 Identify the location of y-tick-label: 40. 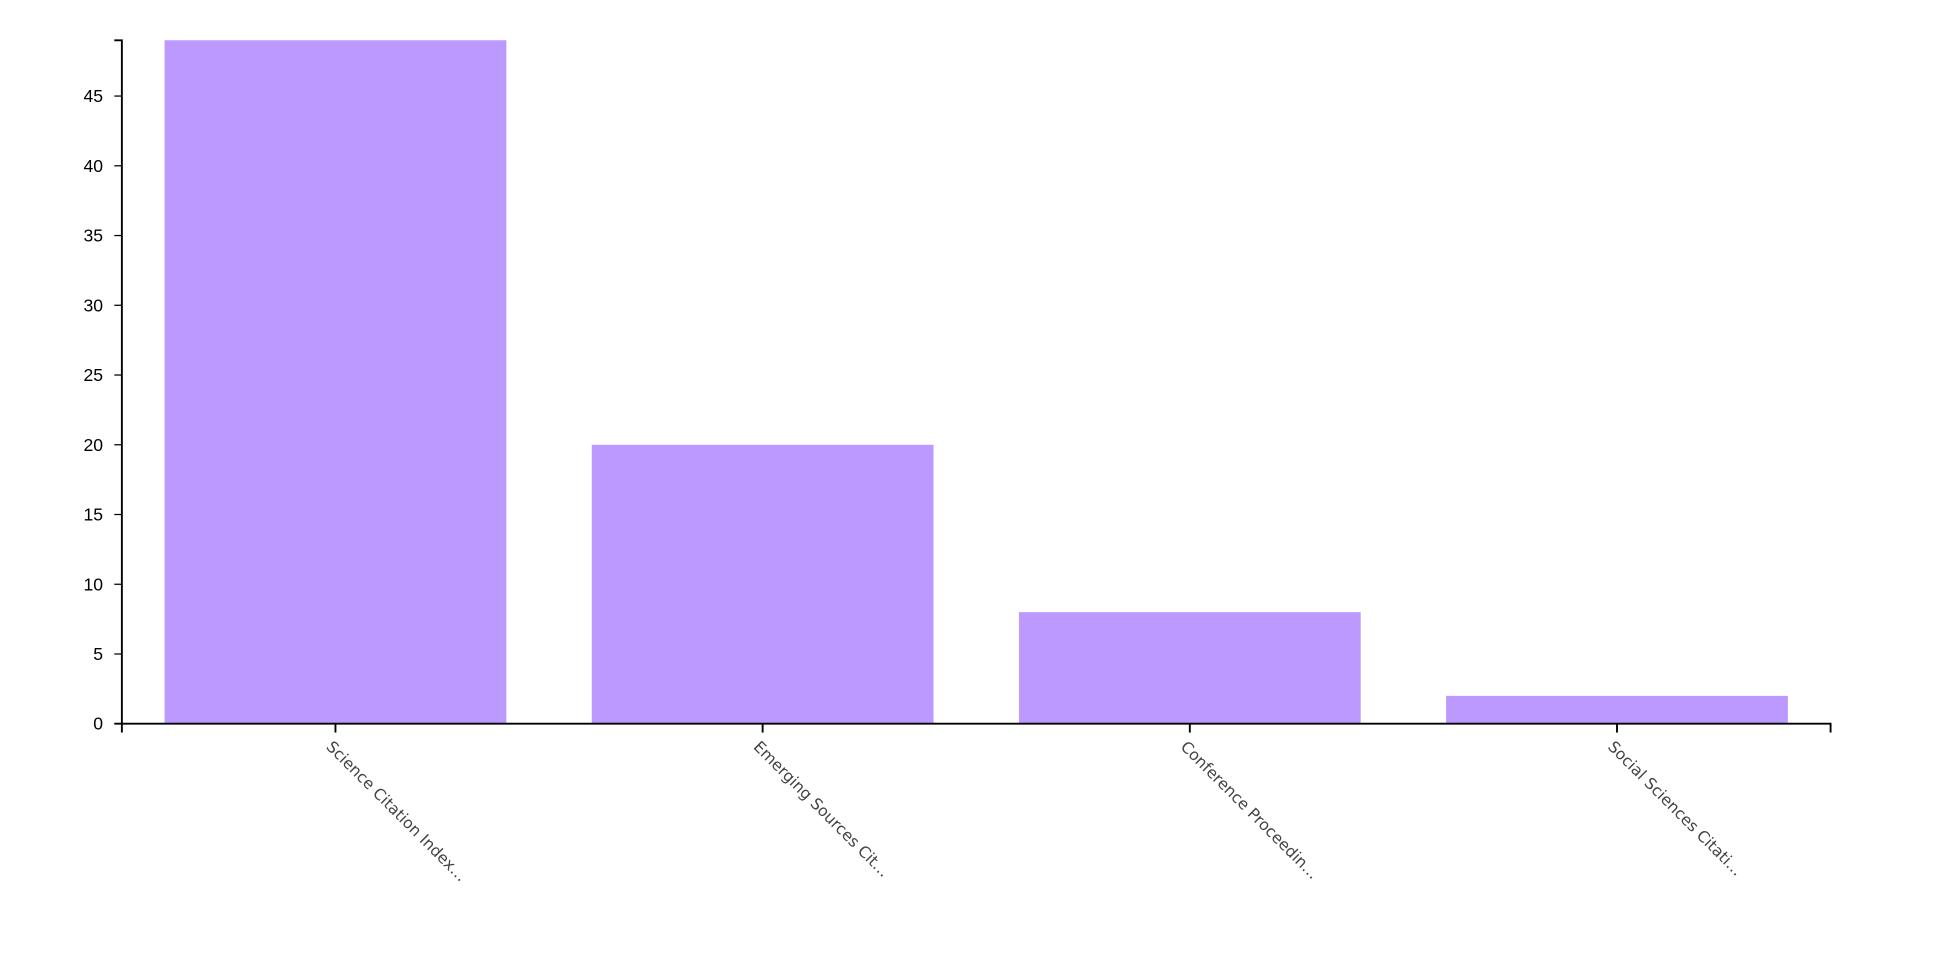
(93, 166).